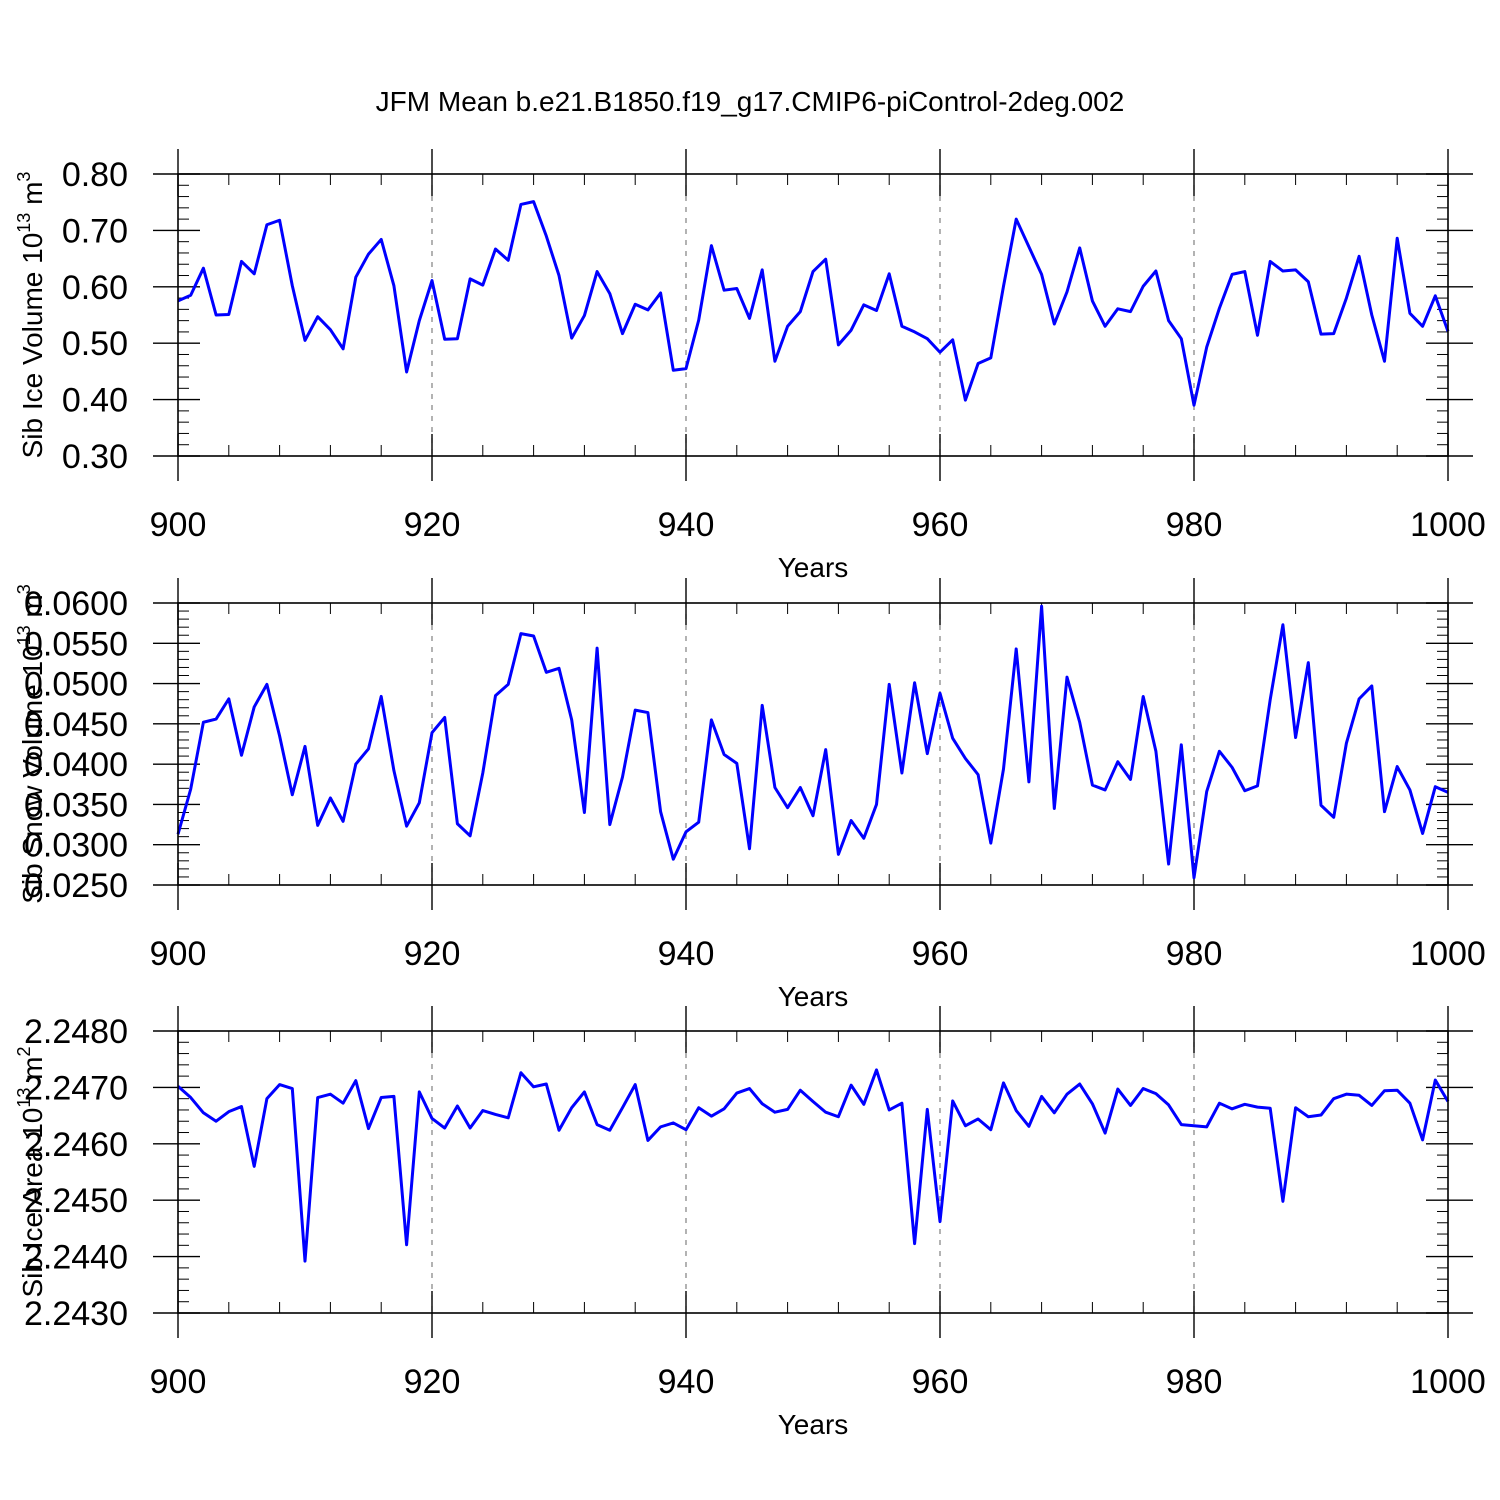 The height and width of the screenshot is (1500, 1500). What do you see at coordinates (432, 525) in the screenshot?
I see `ice-volume-x-tick-label: 920` at bounding box center [432, 525].